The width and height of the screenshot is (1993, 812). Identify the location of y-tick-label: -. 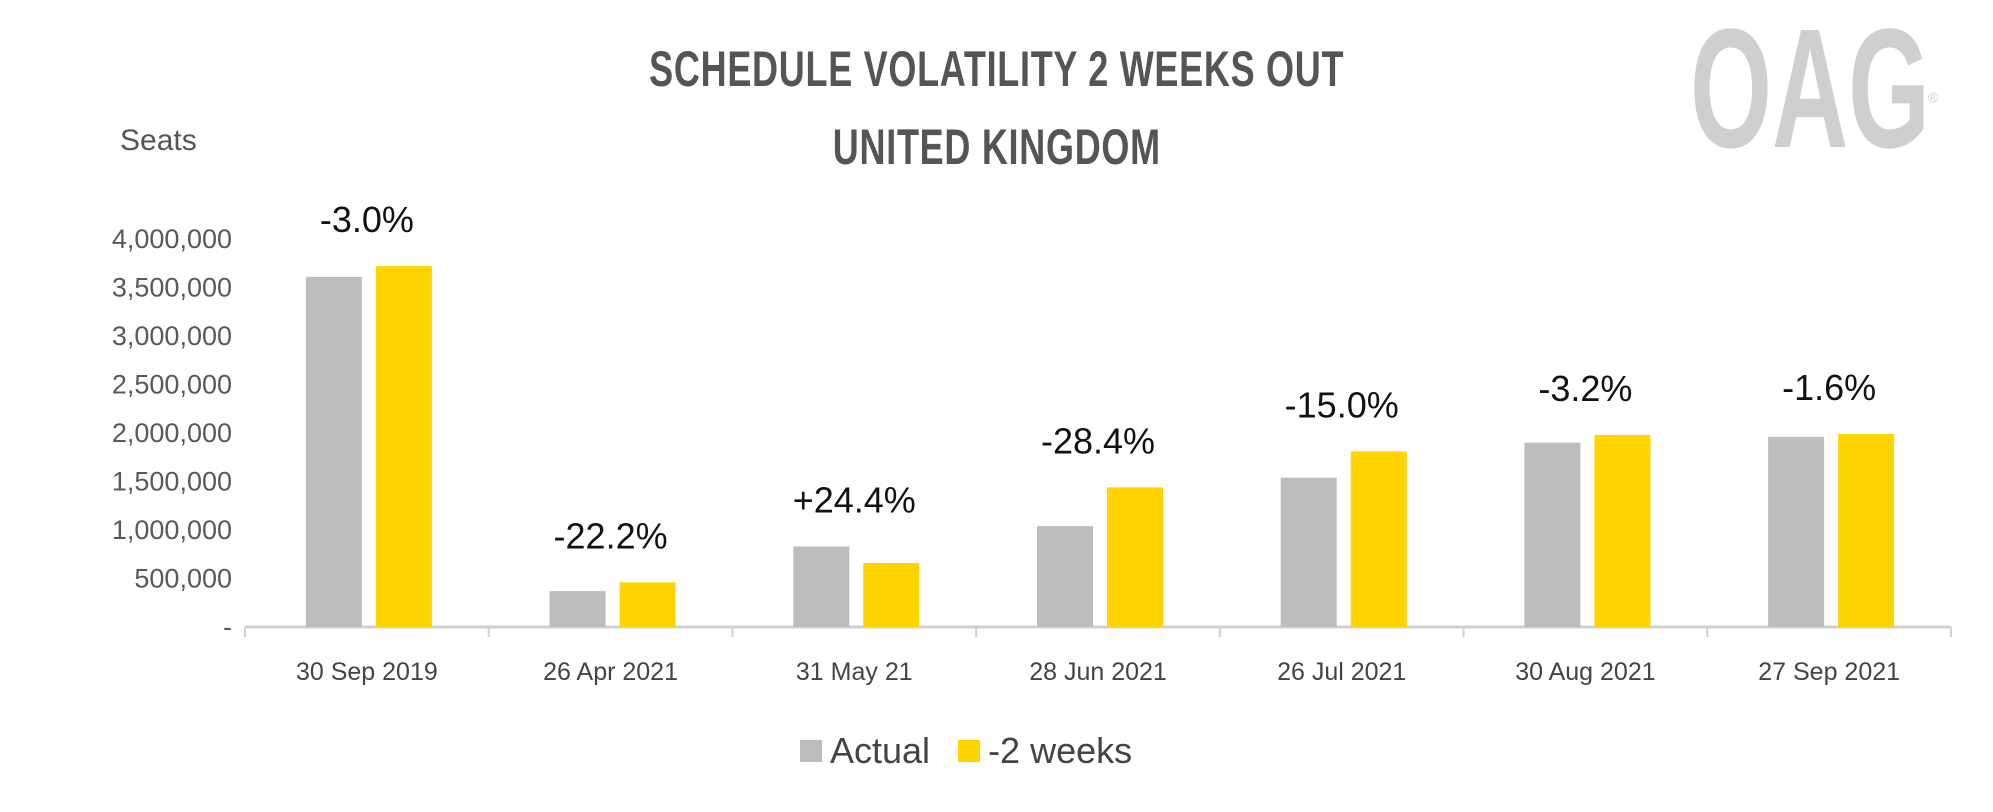
(227, 627).